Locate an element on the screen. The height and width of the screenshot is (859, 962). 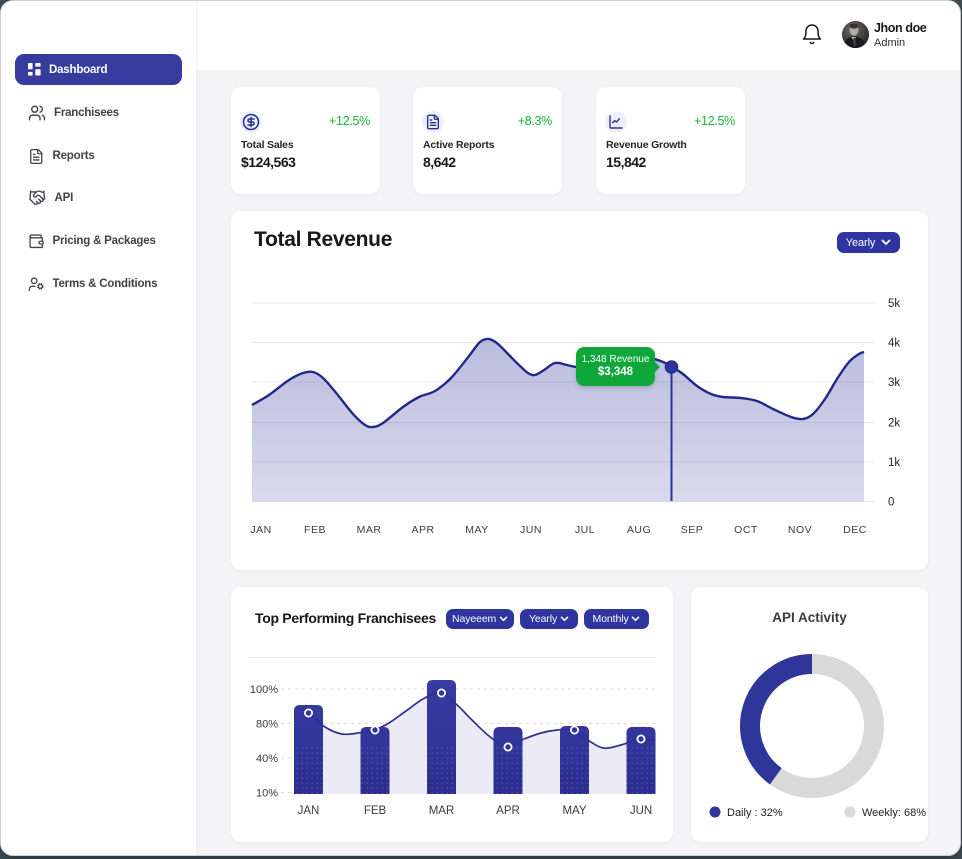
svg-text: 1k is located at coordinates (894, 463).